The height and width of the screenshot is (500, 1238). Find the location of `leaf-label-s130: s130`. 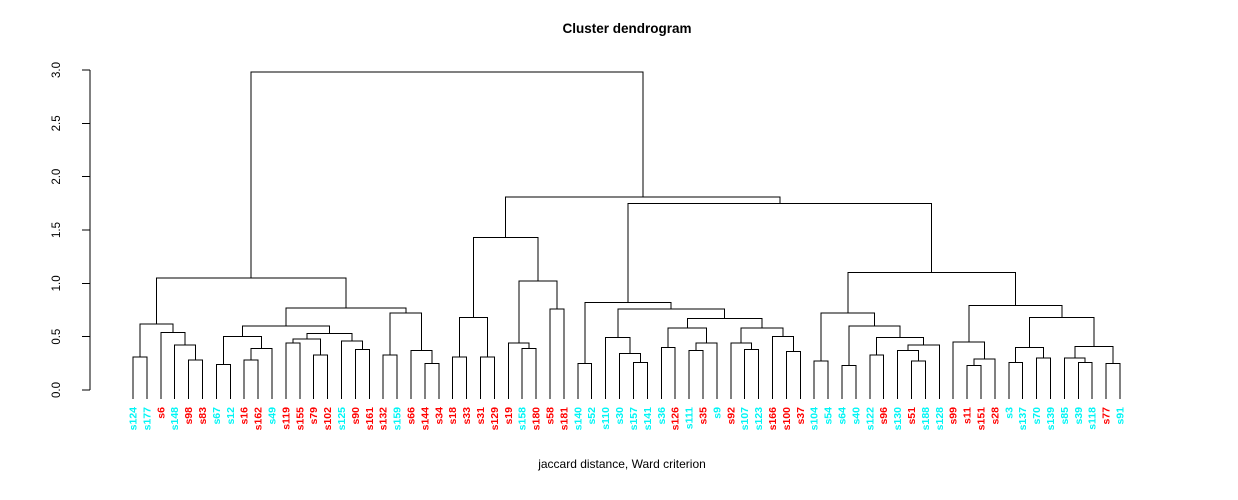

leaf-label-s130: s130 is located at coordinates (898, 419).